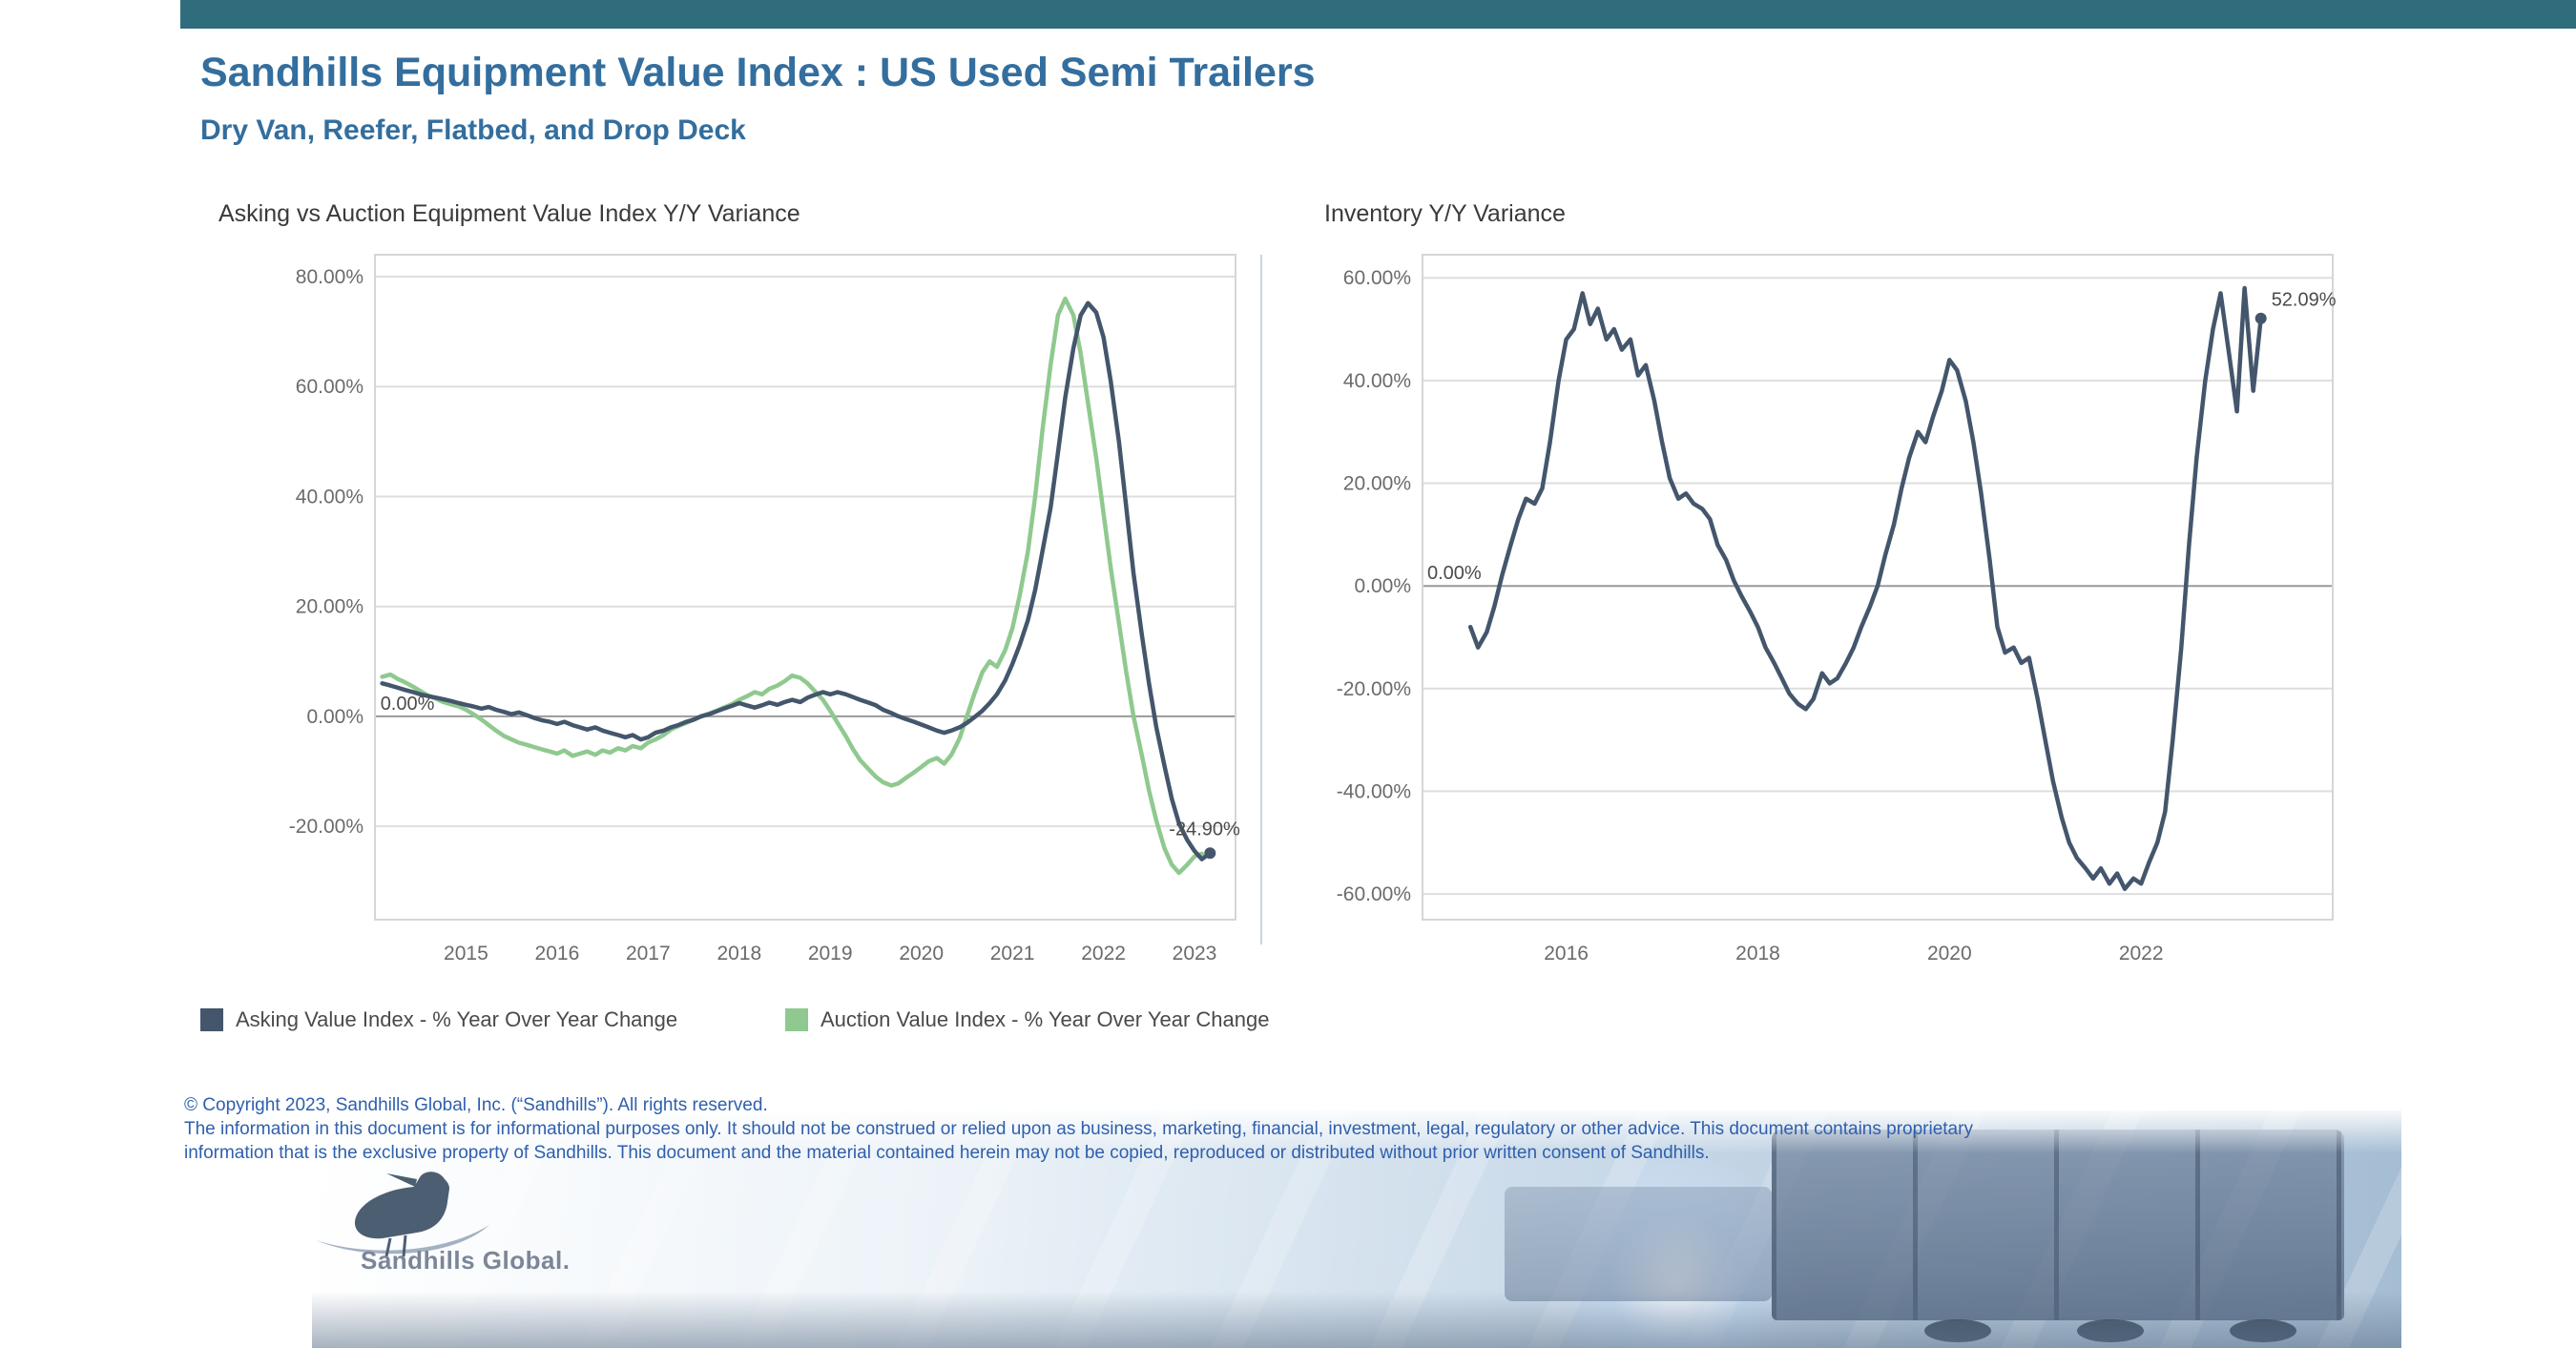  Describe the element at coordinates (1865, 588) in the screenshot. I see `inventory-line` at that location.